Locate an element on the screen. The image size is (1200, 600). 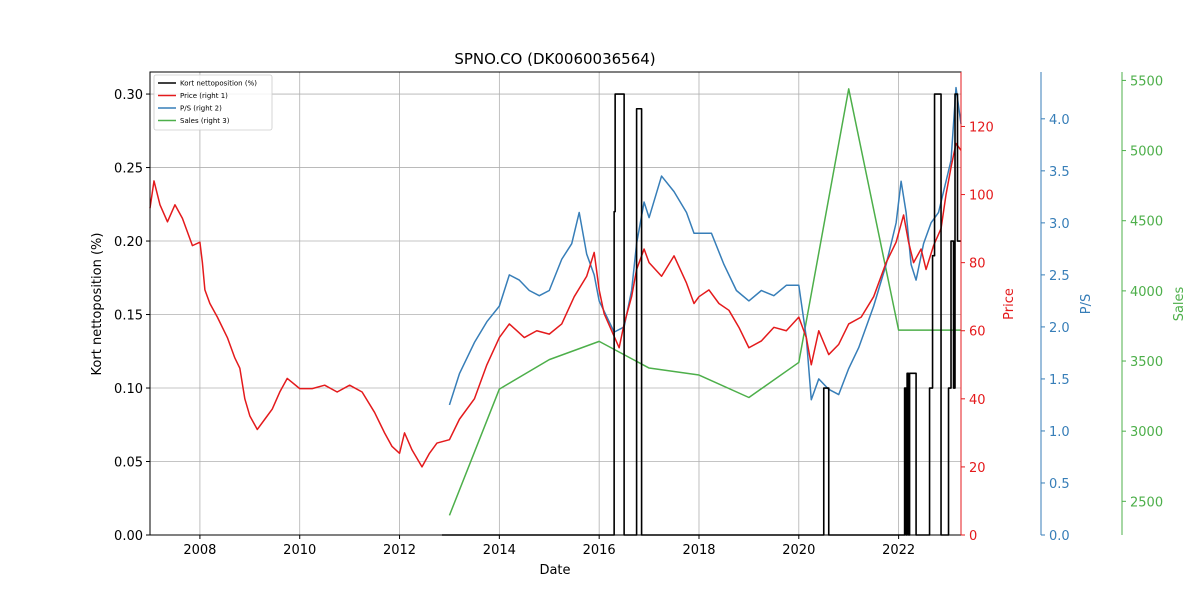
legend-label: Price (right 1) is located at coordinates (204, 96).